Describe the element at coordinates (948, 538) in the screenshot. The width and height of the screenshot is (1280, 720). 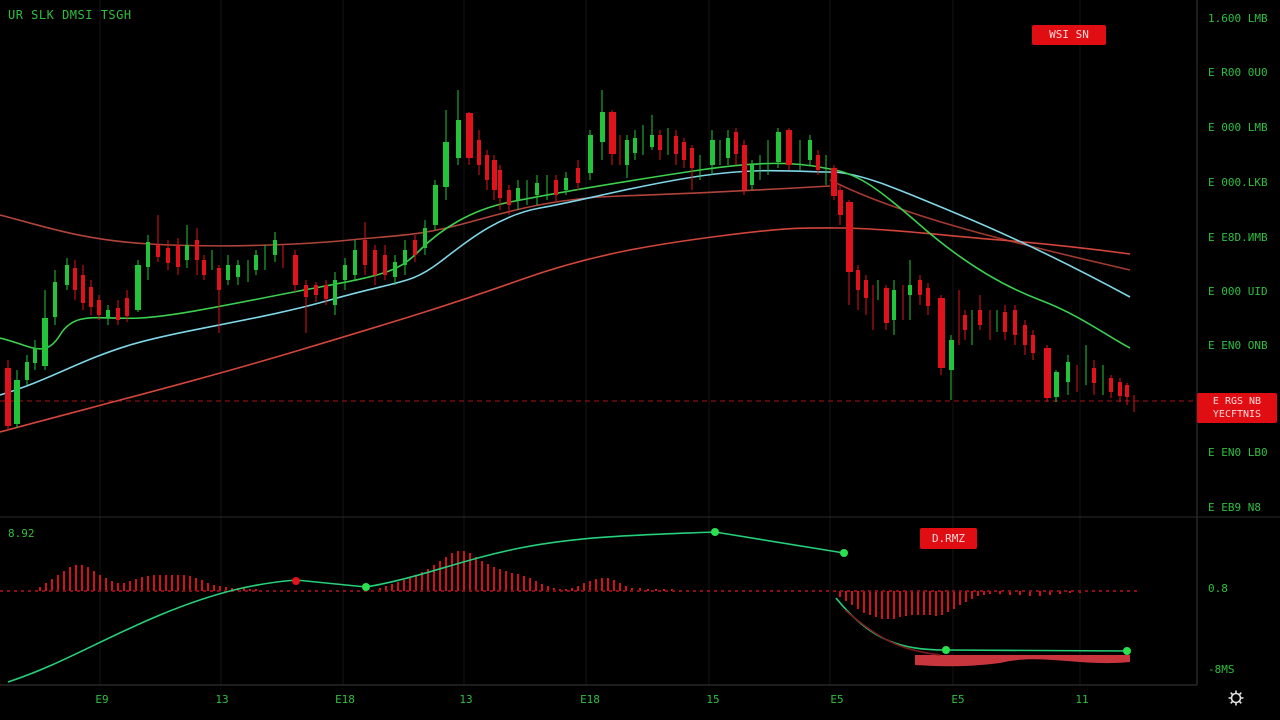
I see `oscillator-badge: D.RMZ` at that location.